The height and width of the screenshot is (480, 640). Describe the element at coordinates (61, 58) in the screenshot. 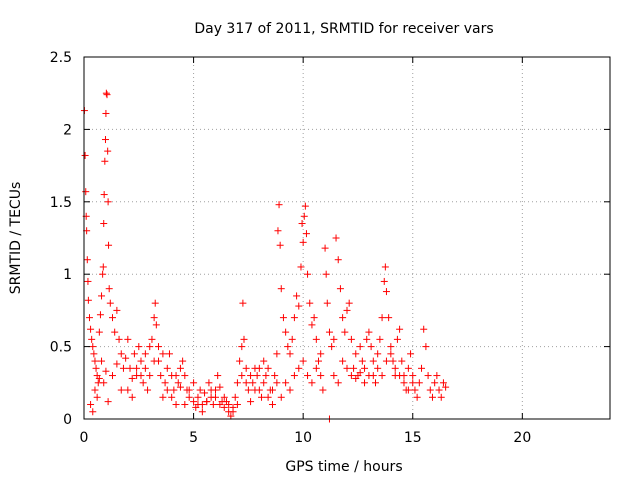

I see `y-tick-label: 2.5` at that location.